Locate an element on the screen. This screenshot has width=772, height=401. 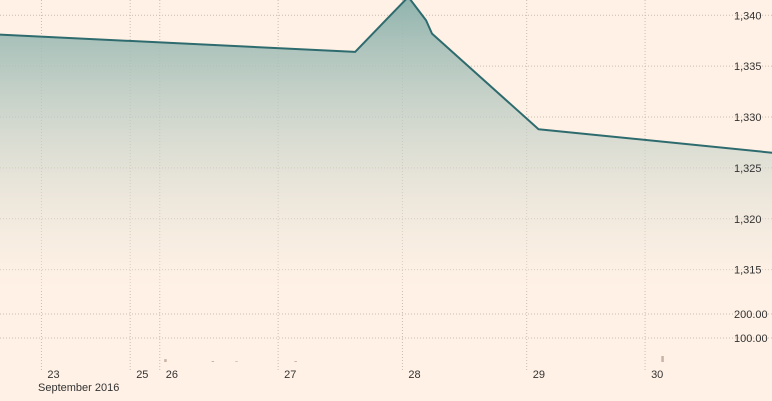
x-tick-label: 30 is located at coordinates (657, 375).